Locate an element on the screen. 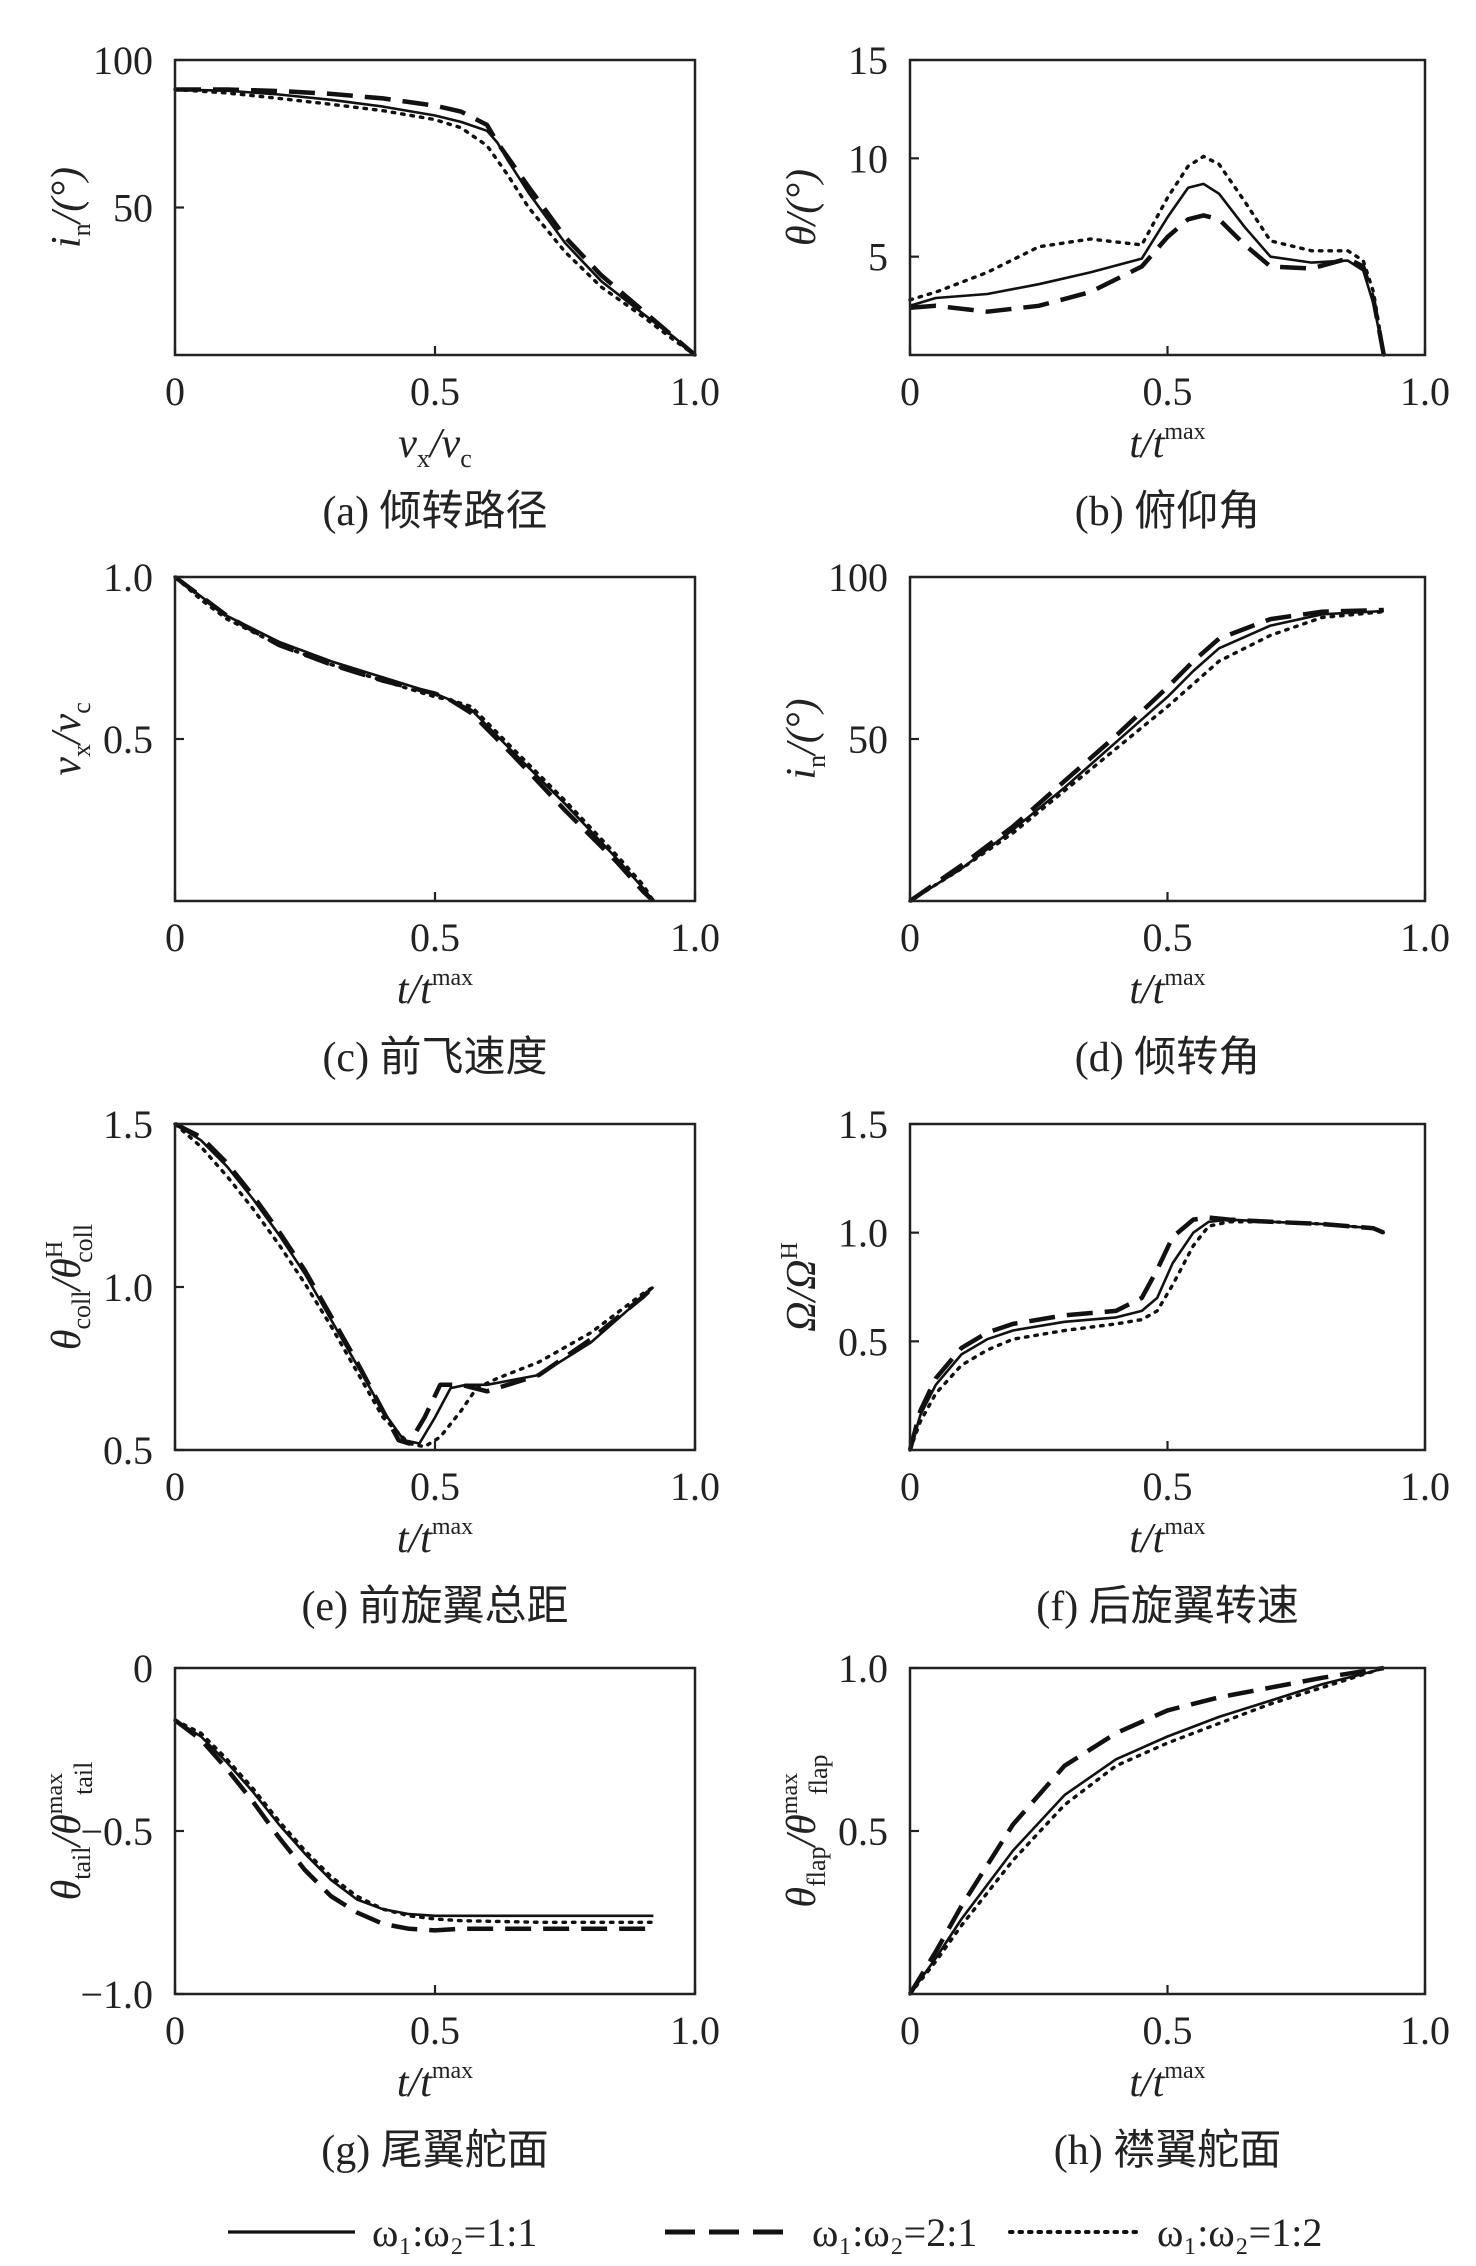 The width and height of the screenshot is (1476, 2266). series-line-b-s3 is located at coordinates (1147, 255).